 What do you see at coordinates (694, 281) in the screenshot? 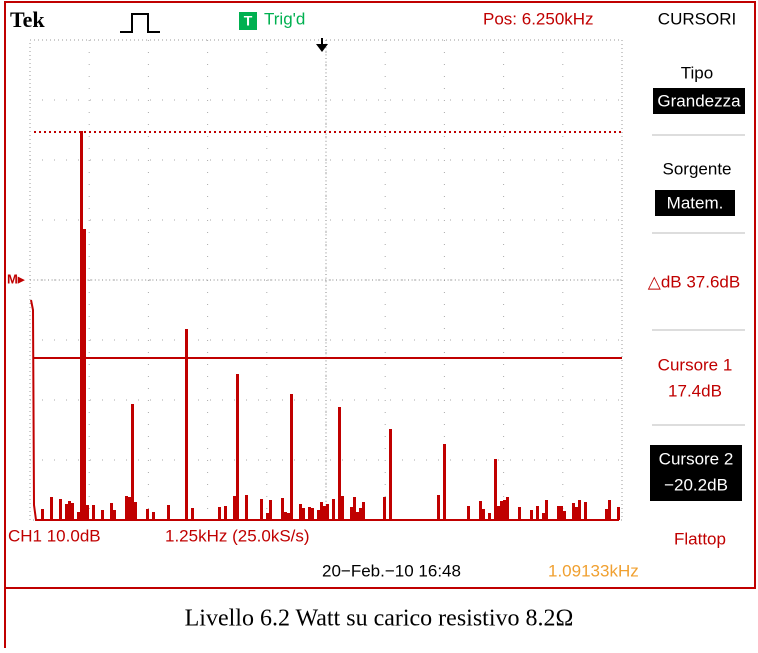
I see `delta-readout: △dB 37.6dB` at bounding box center [694, 281].